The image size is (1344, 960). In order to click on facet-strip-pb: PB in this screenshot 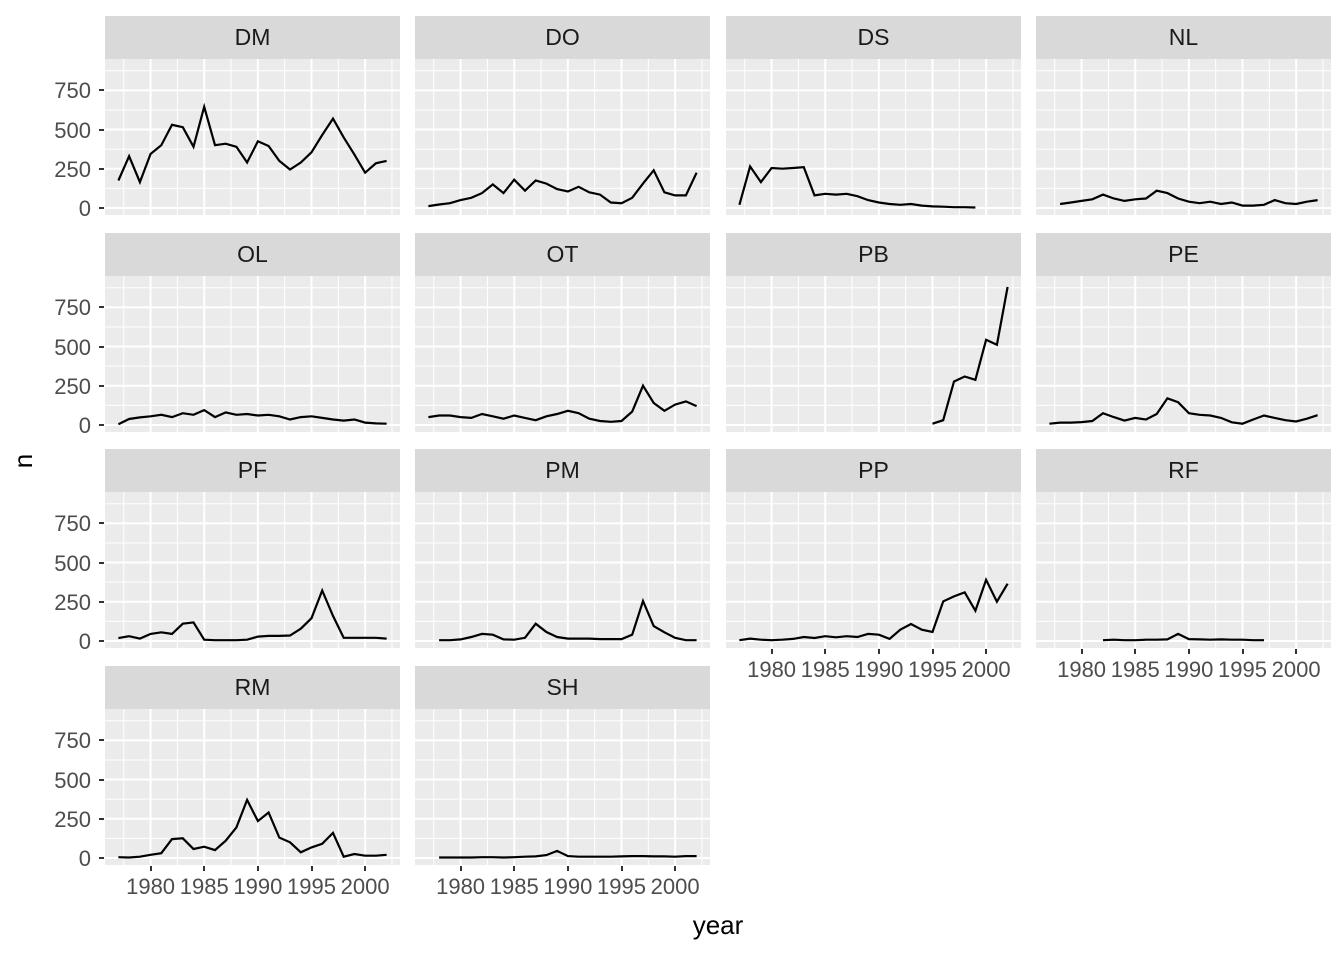, I will do `click(873, 254)`.